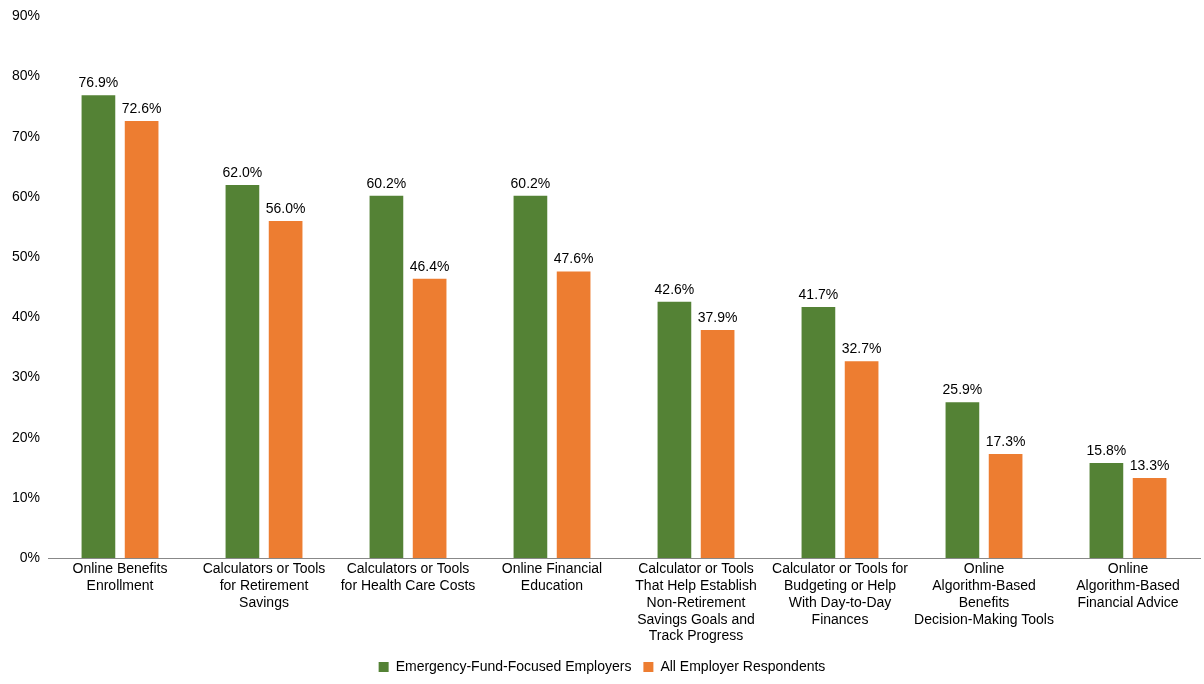 Image resolution: width=1204 pixels, height=684 pixels. I want to click on x-tick-label: Calculator or Tools for Budgeting or Help With Day-to-Day Finances, so click(840, 593).